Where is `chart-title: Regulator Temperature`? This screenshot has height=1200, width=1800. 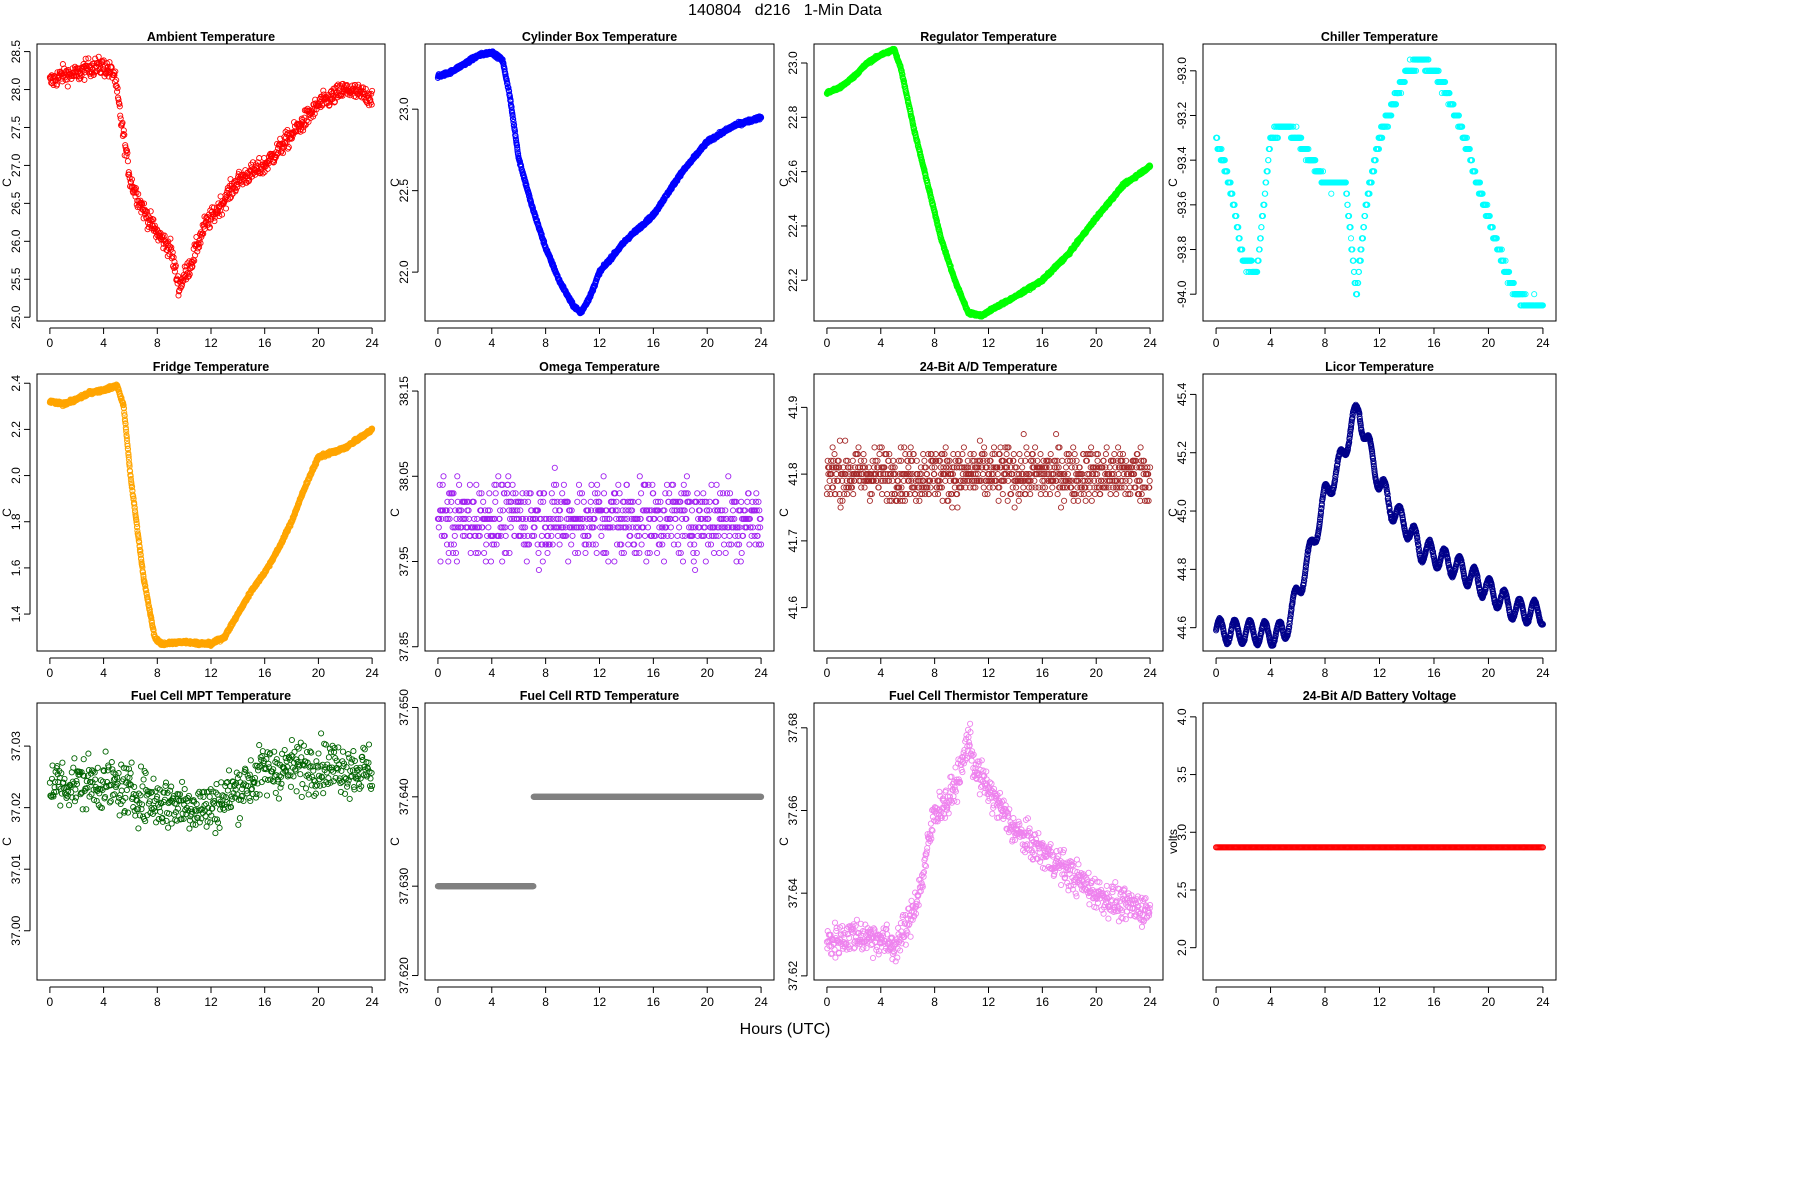
chart-title: Regulator Temperature is located at coordinates (988, 37).